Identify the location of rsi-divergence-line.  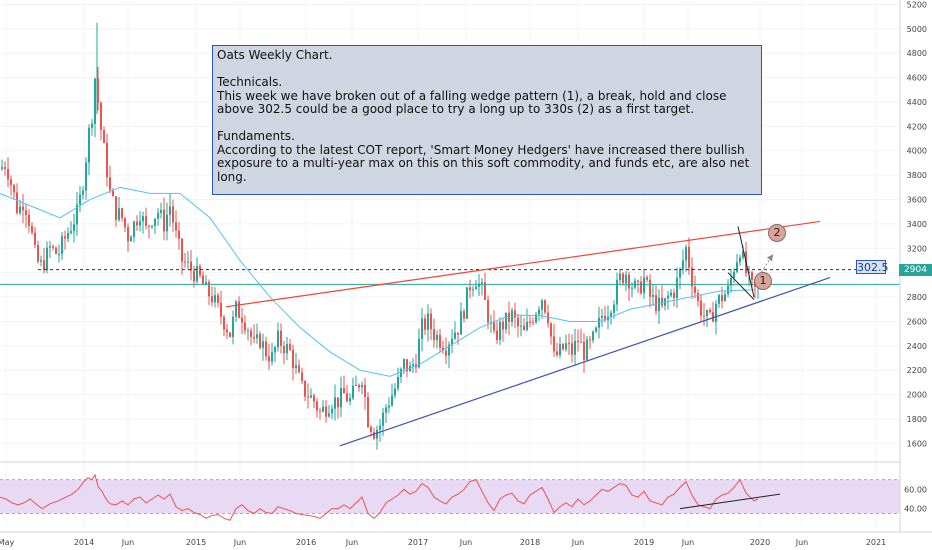
(730, 501).